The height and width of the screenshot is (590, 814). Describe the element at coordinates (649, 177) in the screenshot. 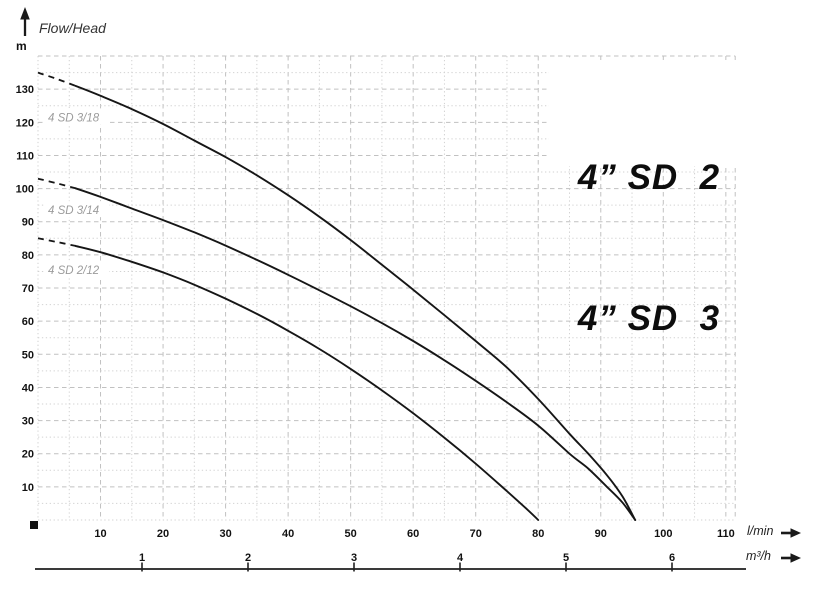

I see `product-title-line1: 4” SD 2` at that location.